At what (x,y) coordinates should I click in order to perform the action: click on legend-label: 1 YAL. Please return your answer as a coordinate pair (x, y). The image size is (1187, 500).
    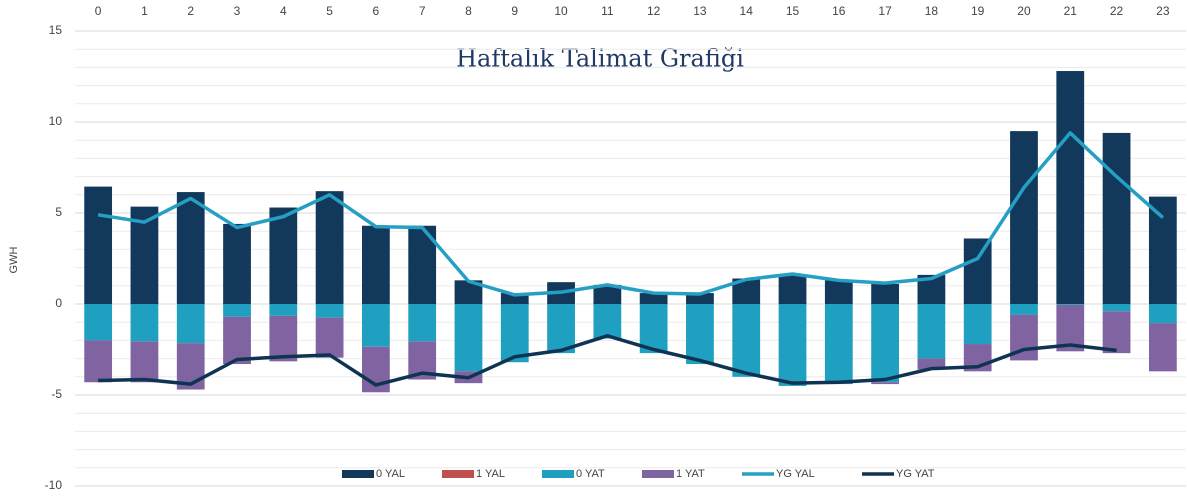
    Looking at the image, I should click on (490, 474).